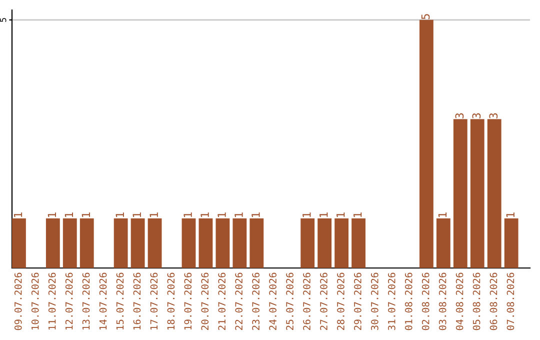  Describe the element at coordinates (425, 17) in the screenshot. I see `data-label: 5` at that location.